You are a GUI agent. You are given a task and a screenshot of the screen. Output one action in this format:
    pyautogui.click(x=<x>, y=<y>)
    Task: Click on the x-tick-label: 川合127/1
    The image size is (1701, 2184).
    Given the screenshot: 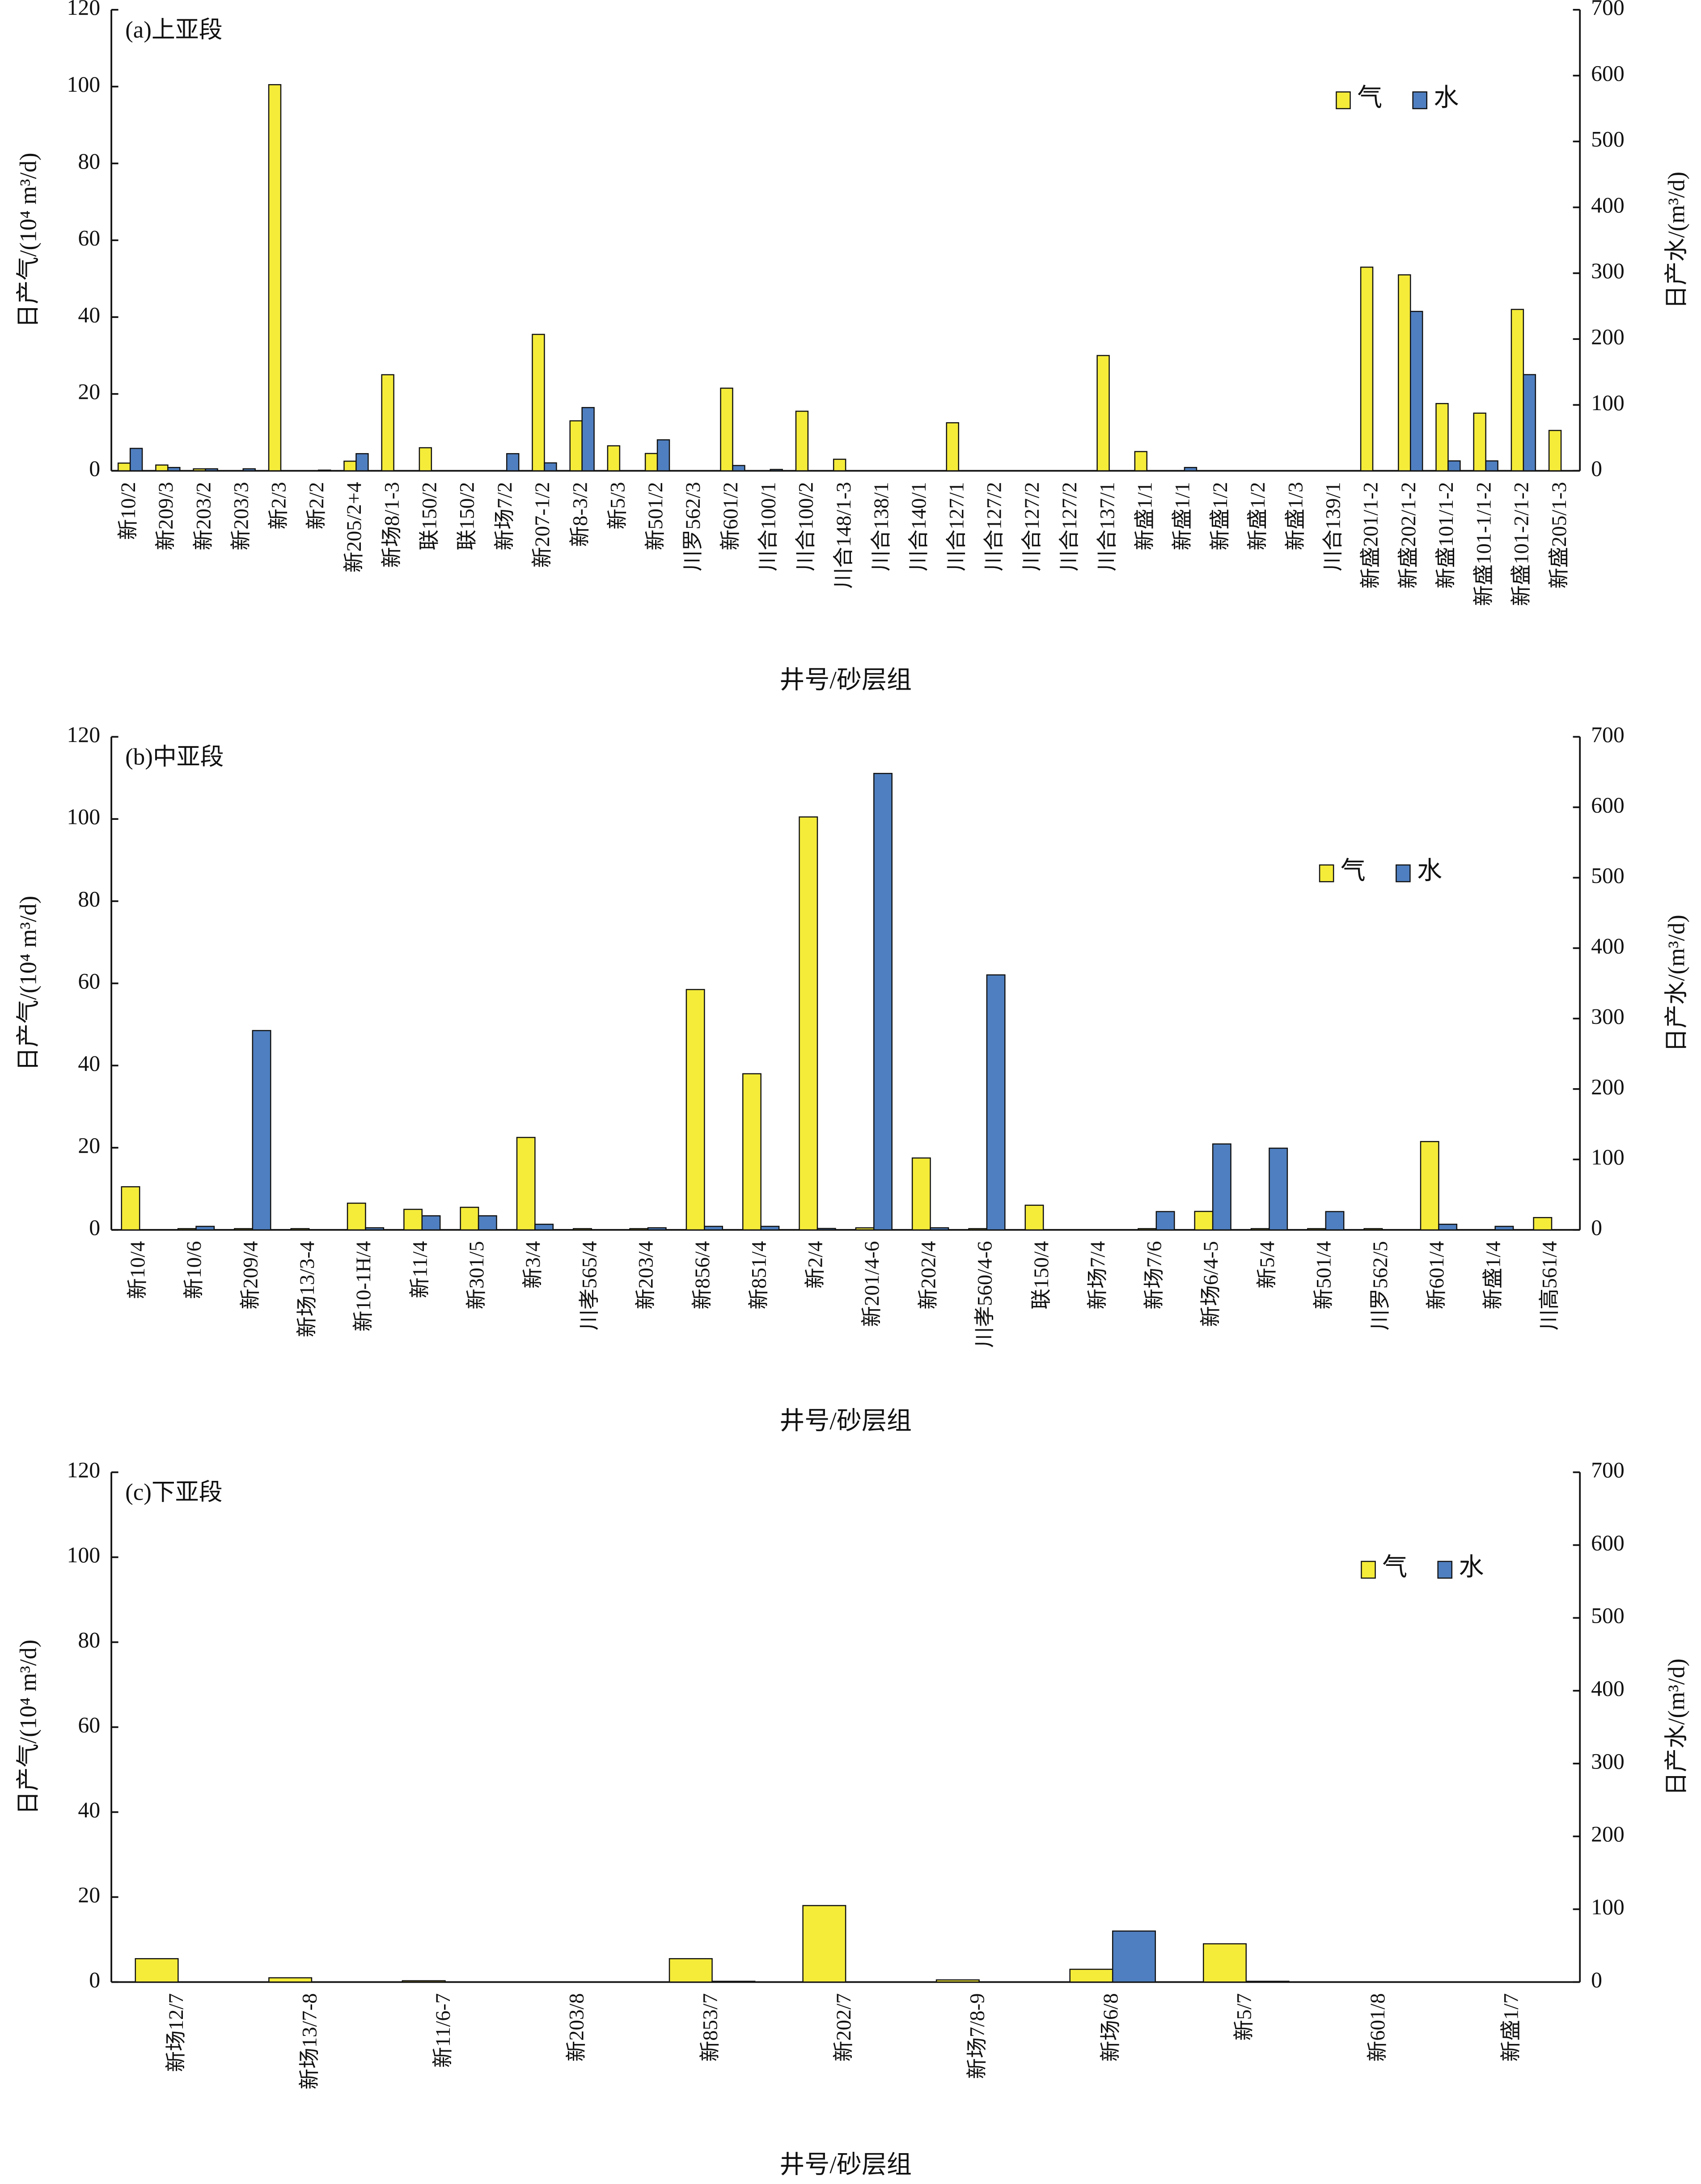 What is the action you would take?
    pyautogui.click(x=957, y=526)
    